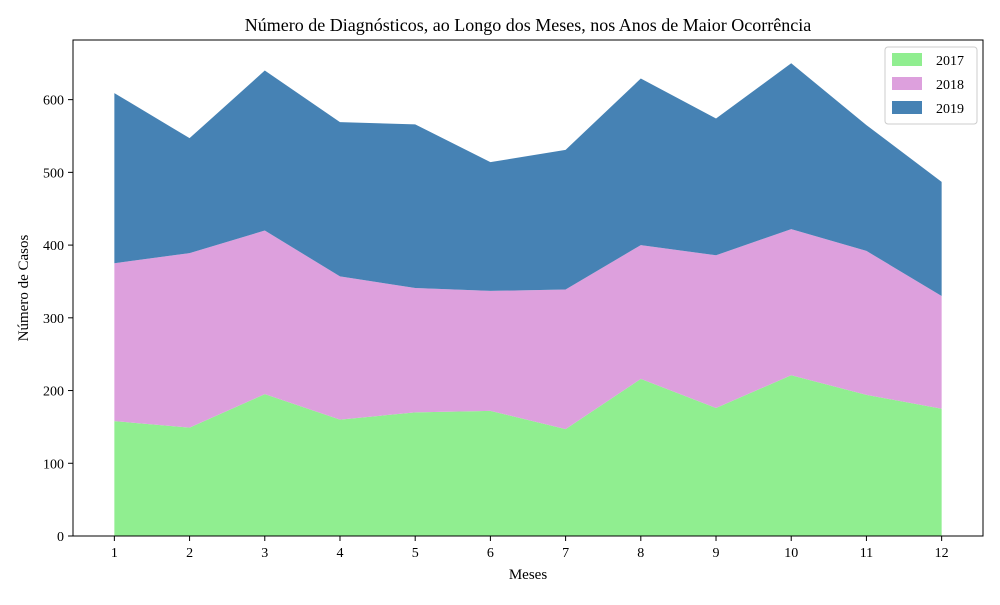  I want to click on y-tick-label: 300, so click(53, 319).